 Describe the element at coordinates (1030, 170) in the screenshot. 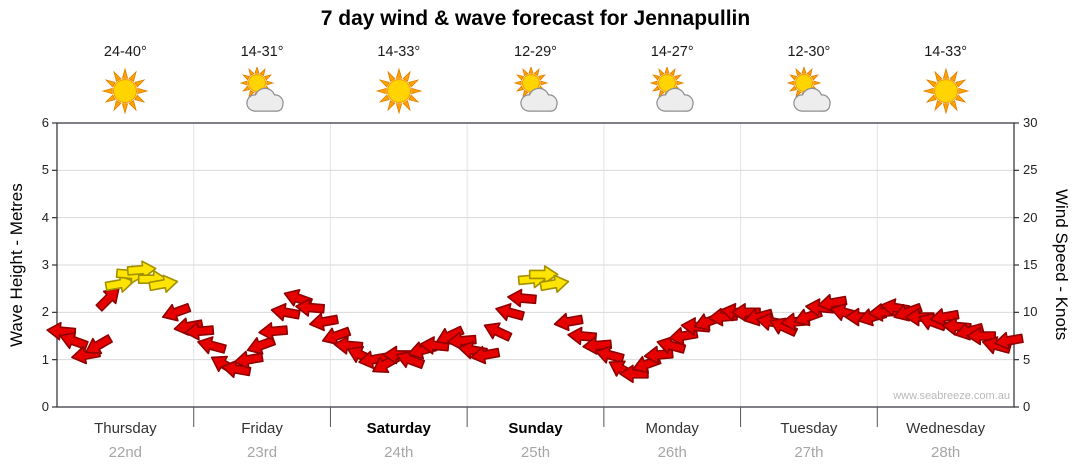

I see `right-axis-tick: 25` at that location.